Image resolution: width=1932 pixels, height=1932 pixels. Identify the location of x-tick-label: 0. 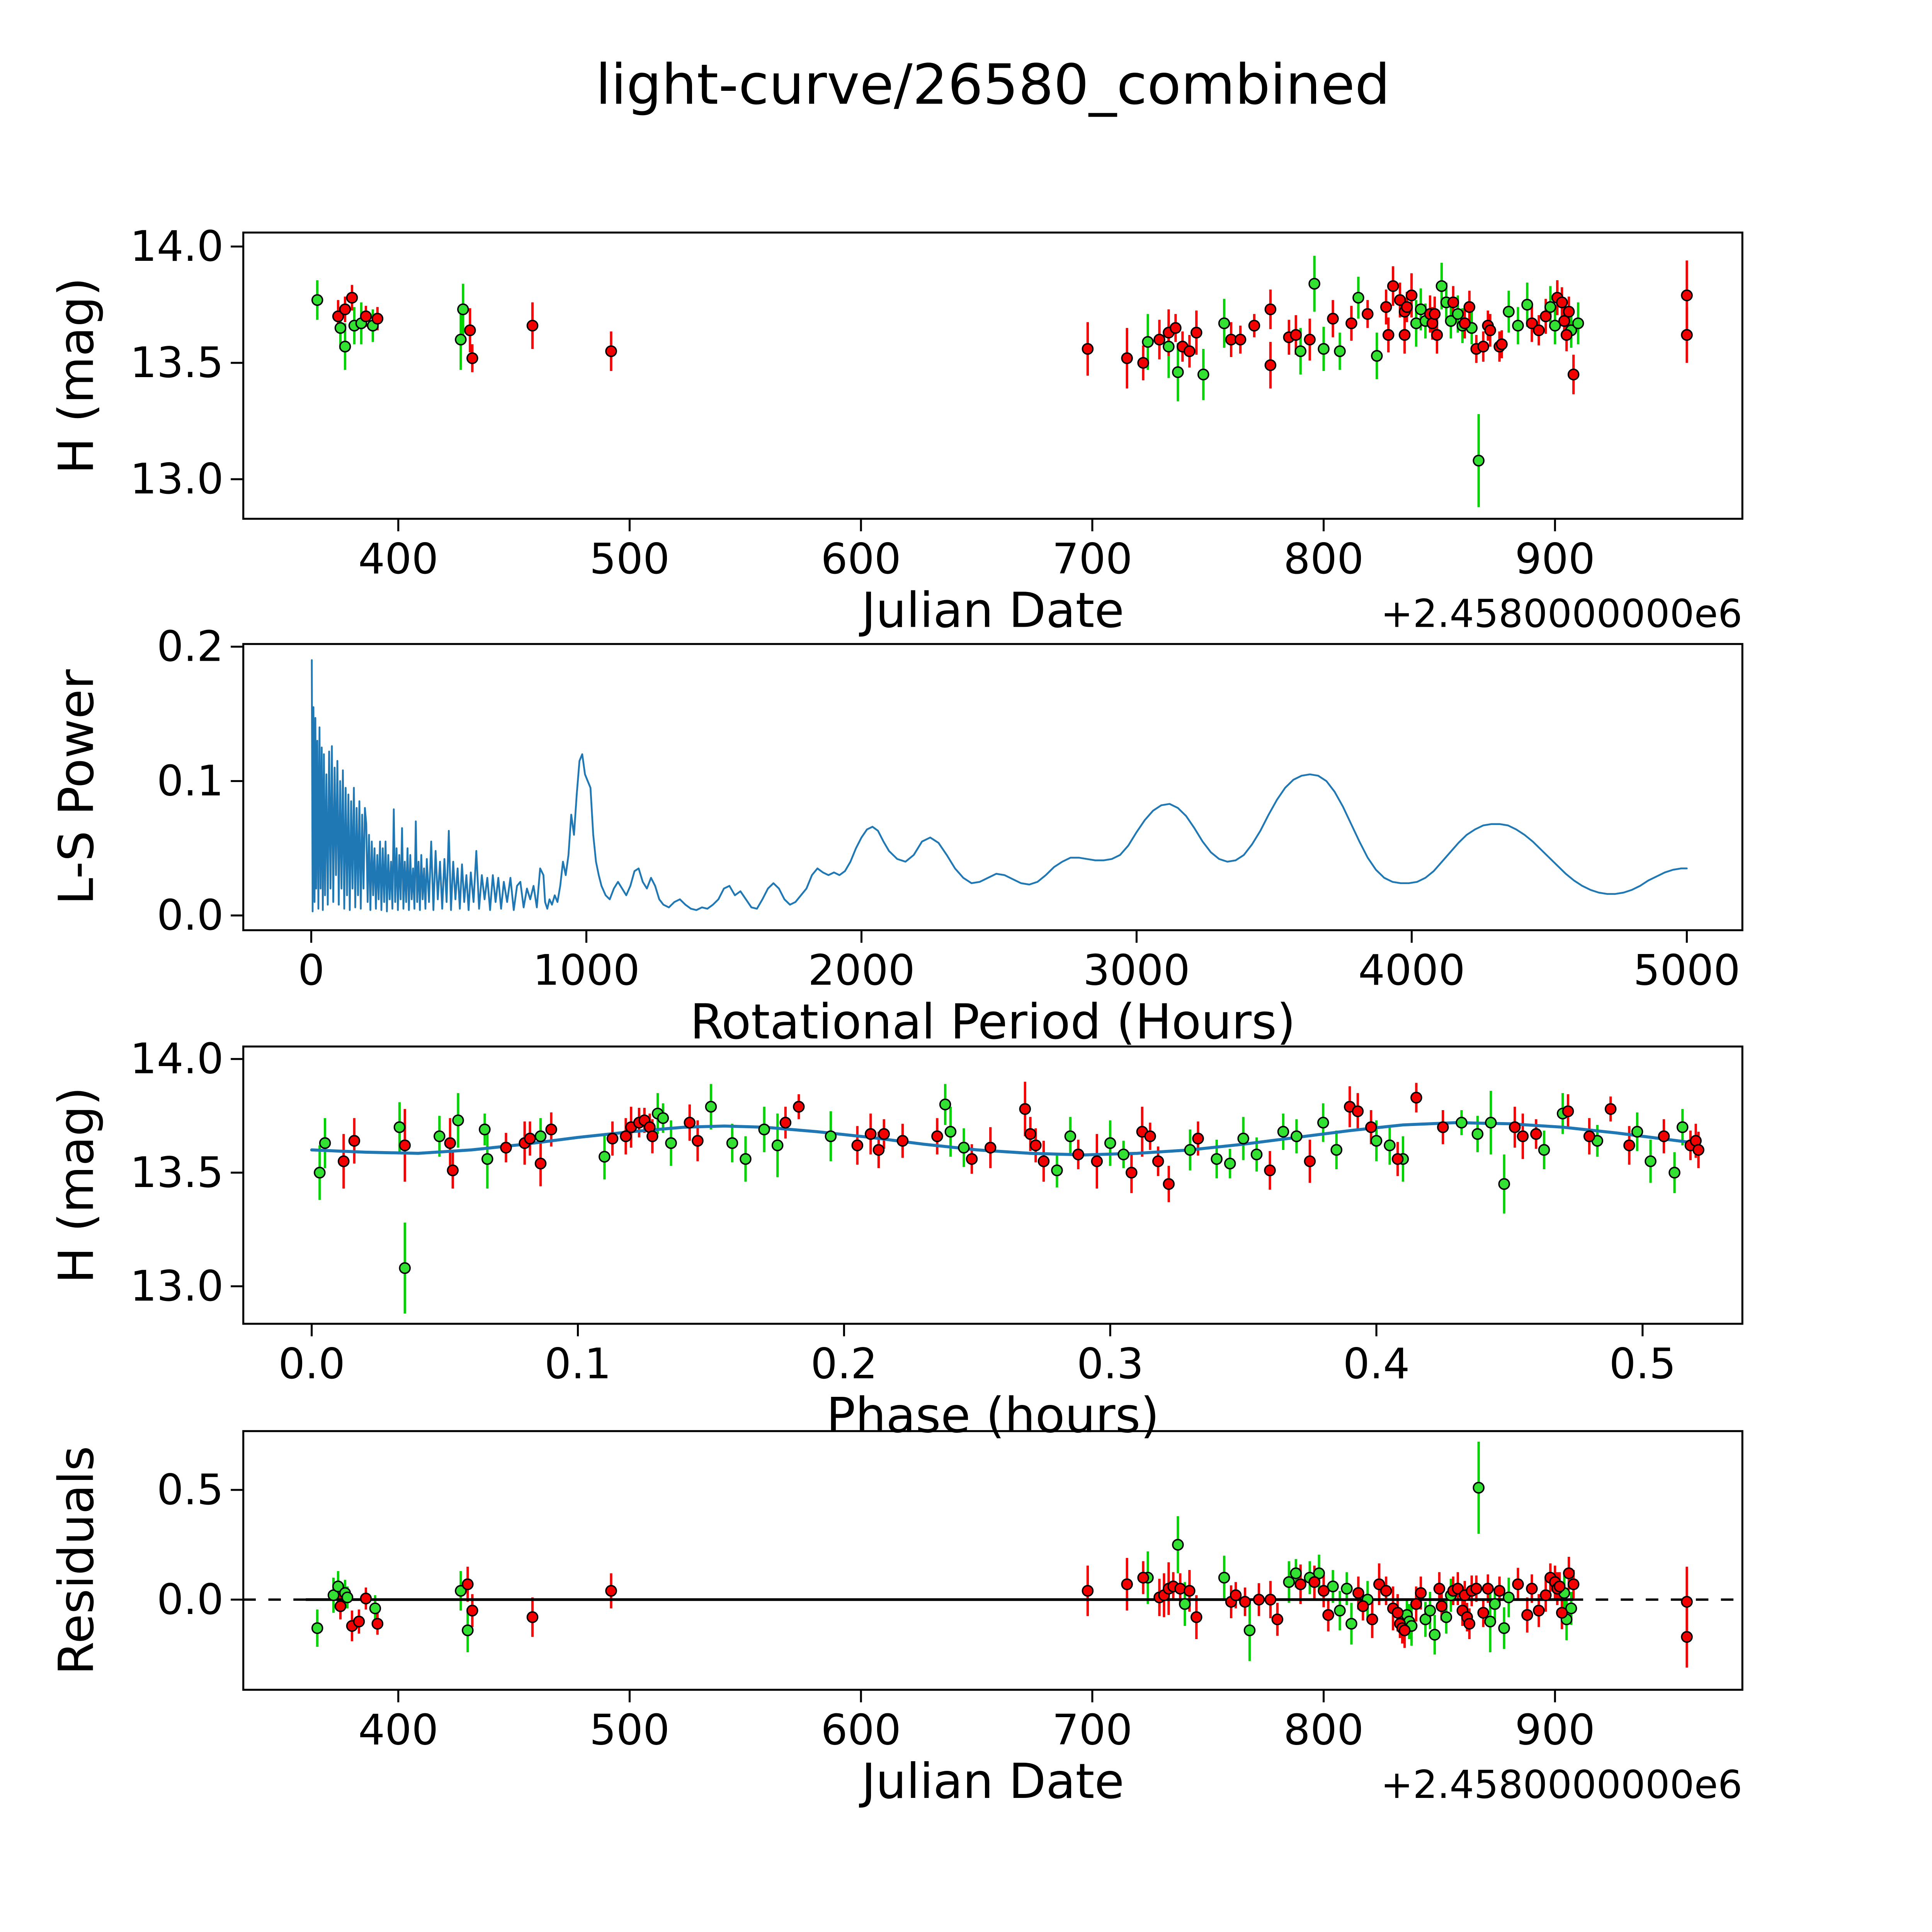
(312, 971).